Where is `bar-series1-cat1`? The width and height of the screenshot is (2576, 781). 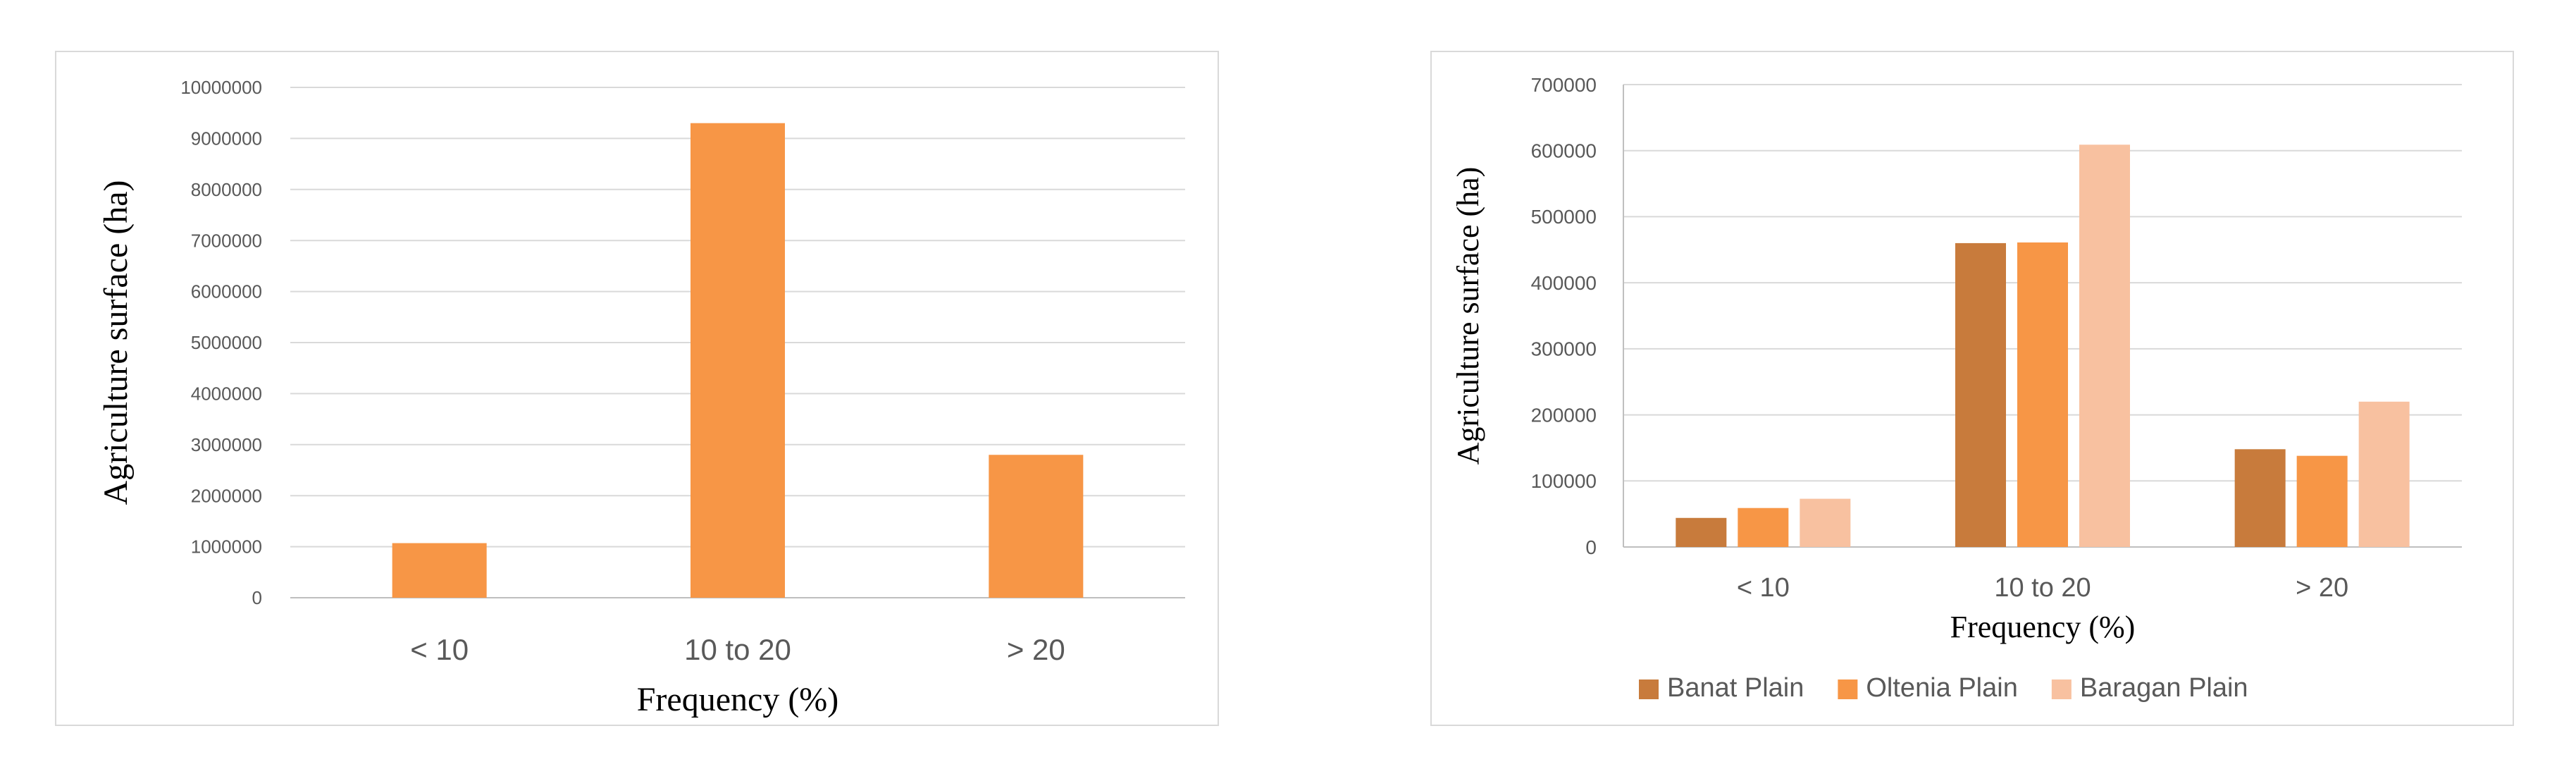
bar-series1-cat1 is located at coordinates (2042, 394).